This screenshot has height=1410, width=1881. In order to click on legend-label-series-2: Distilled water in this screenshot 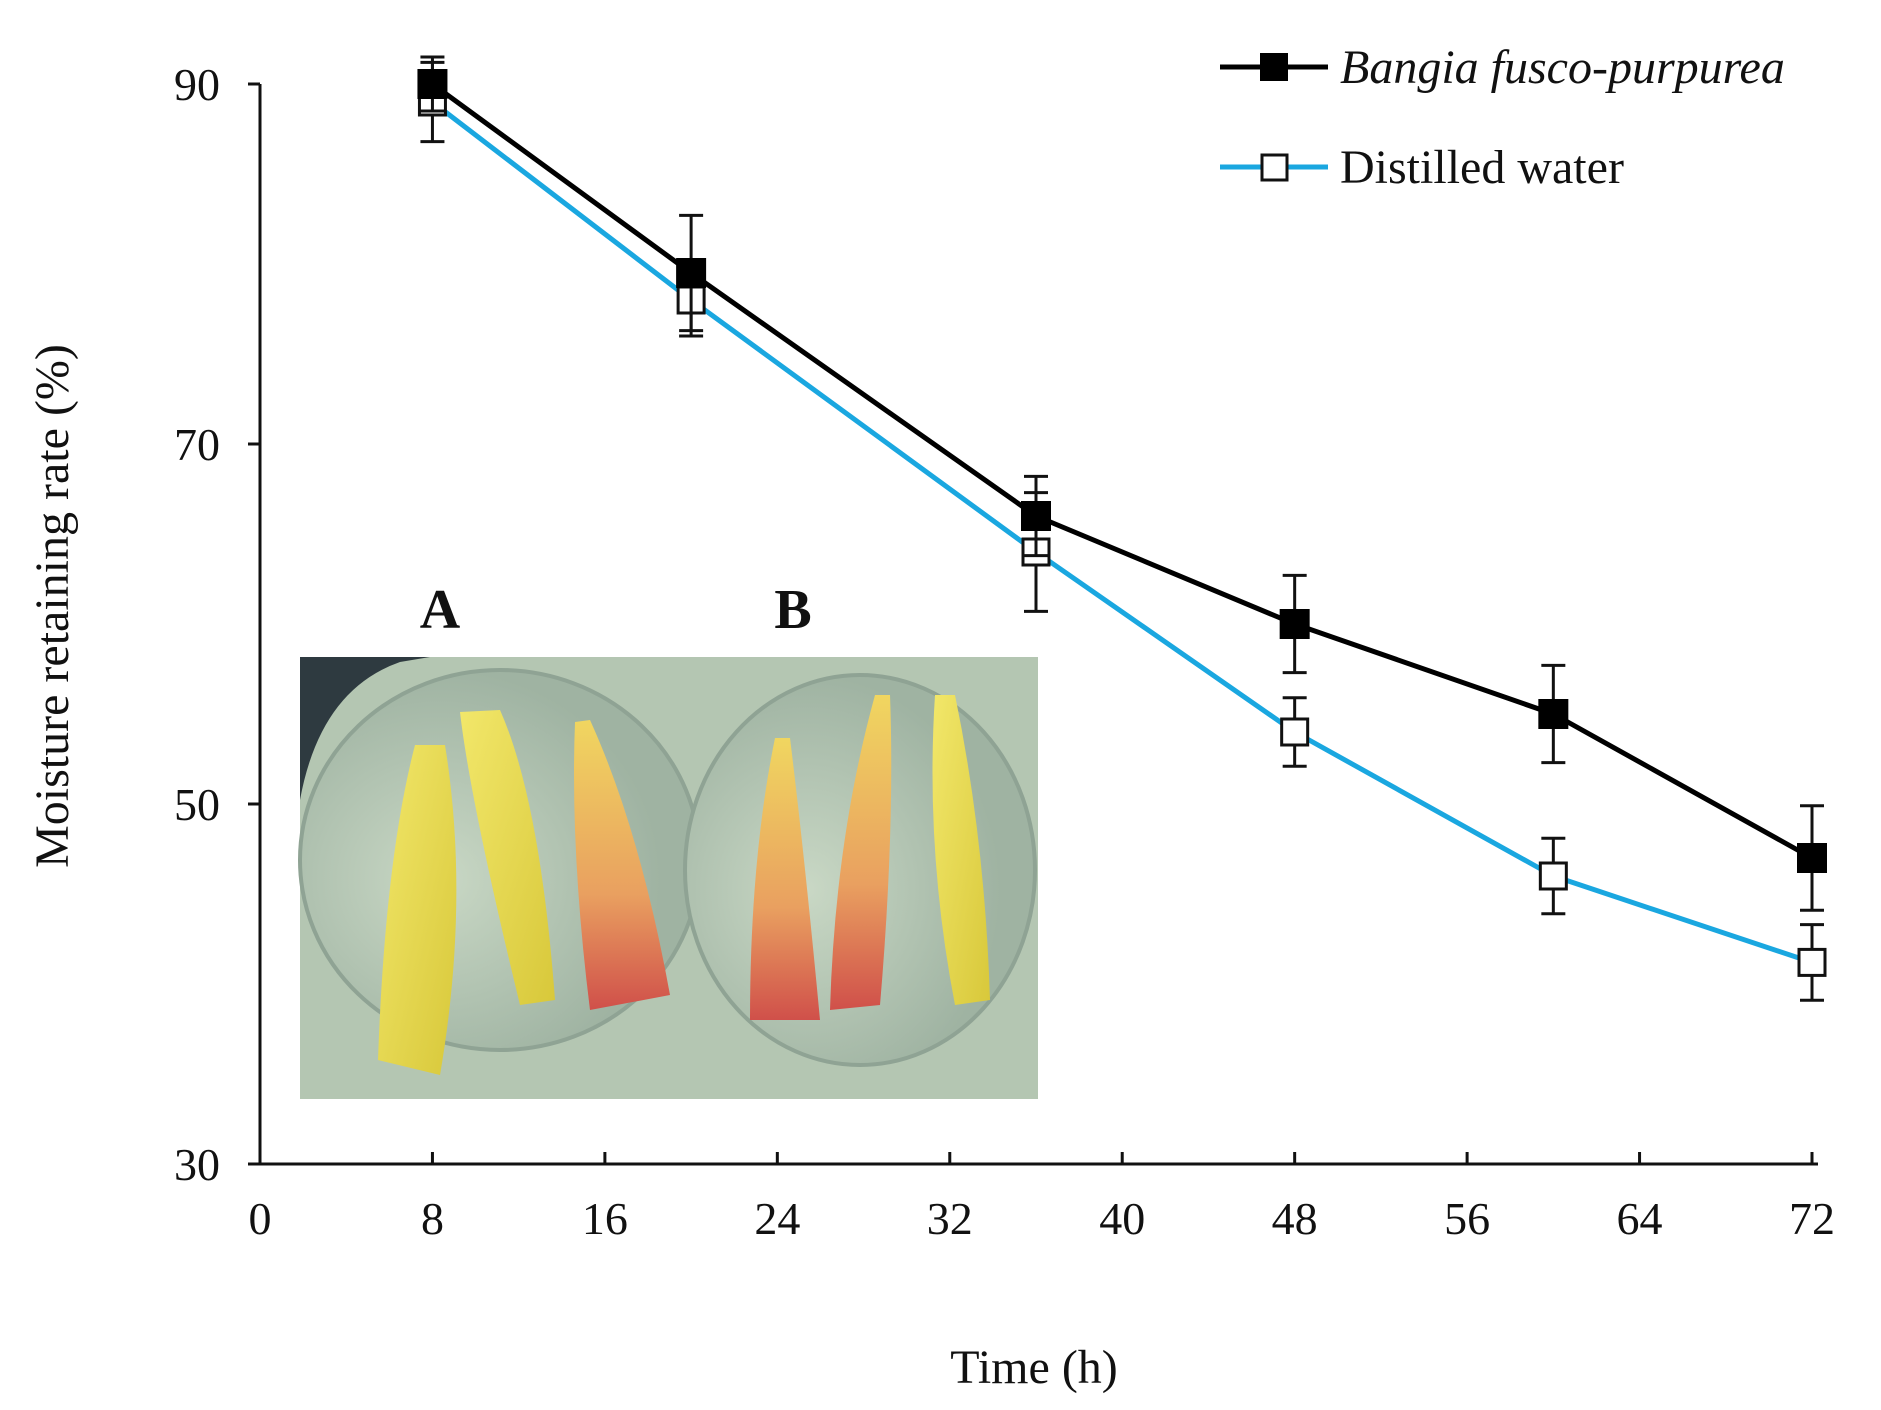, I will do `click(1482, 167)`.